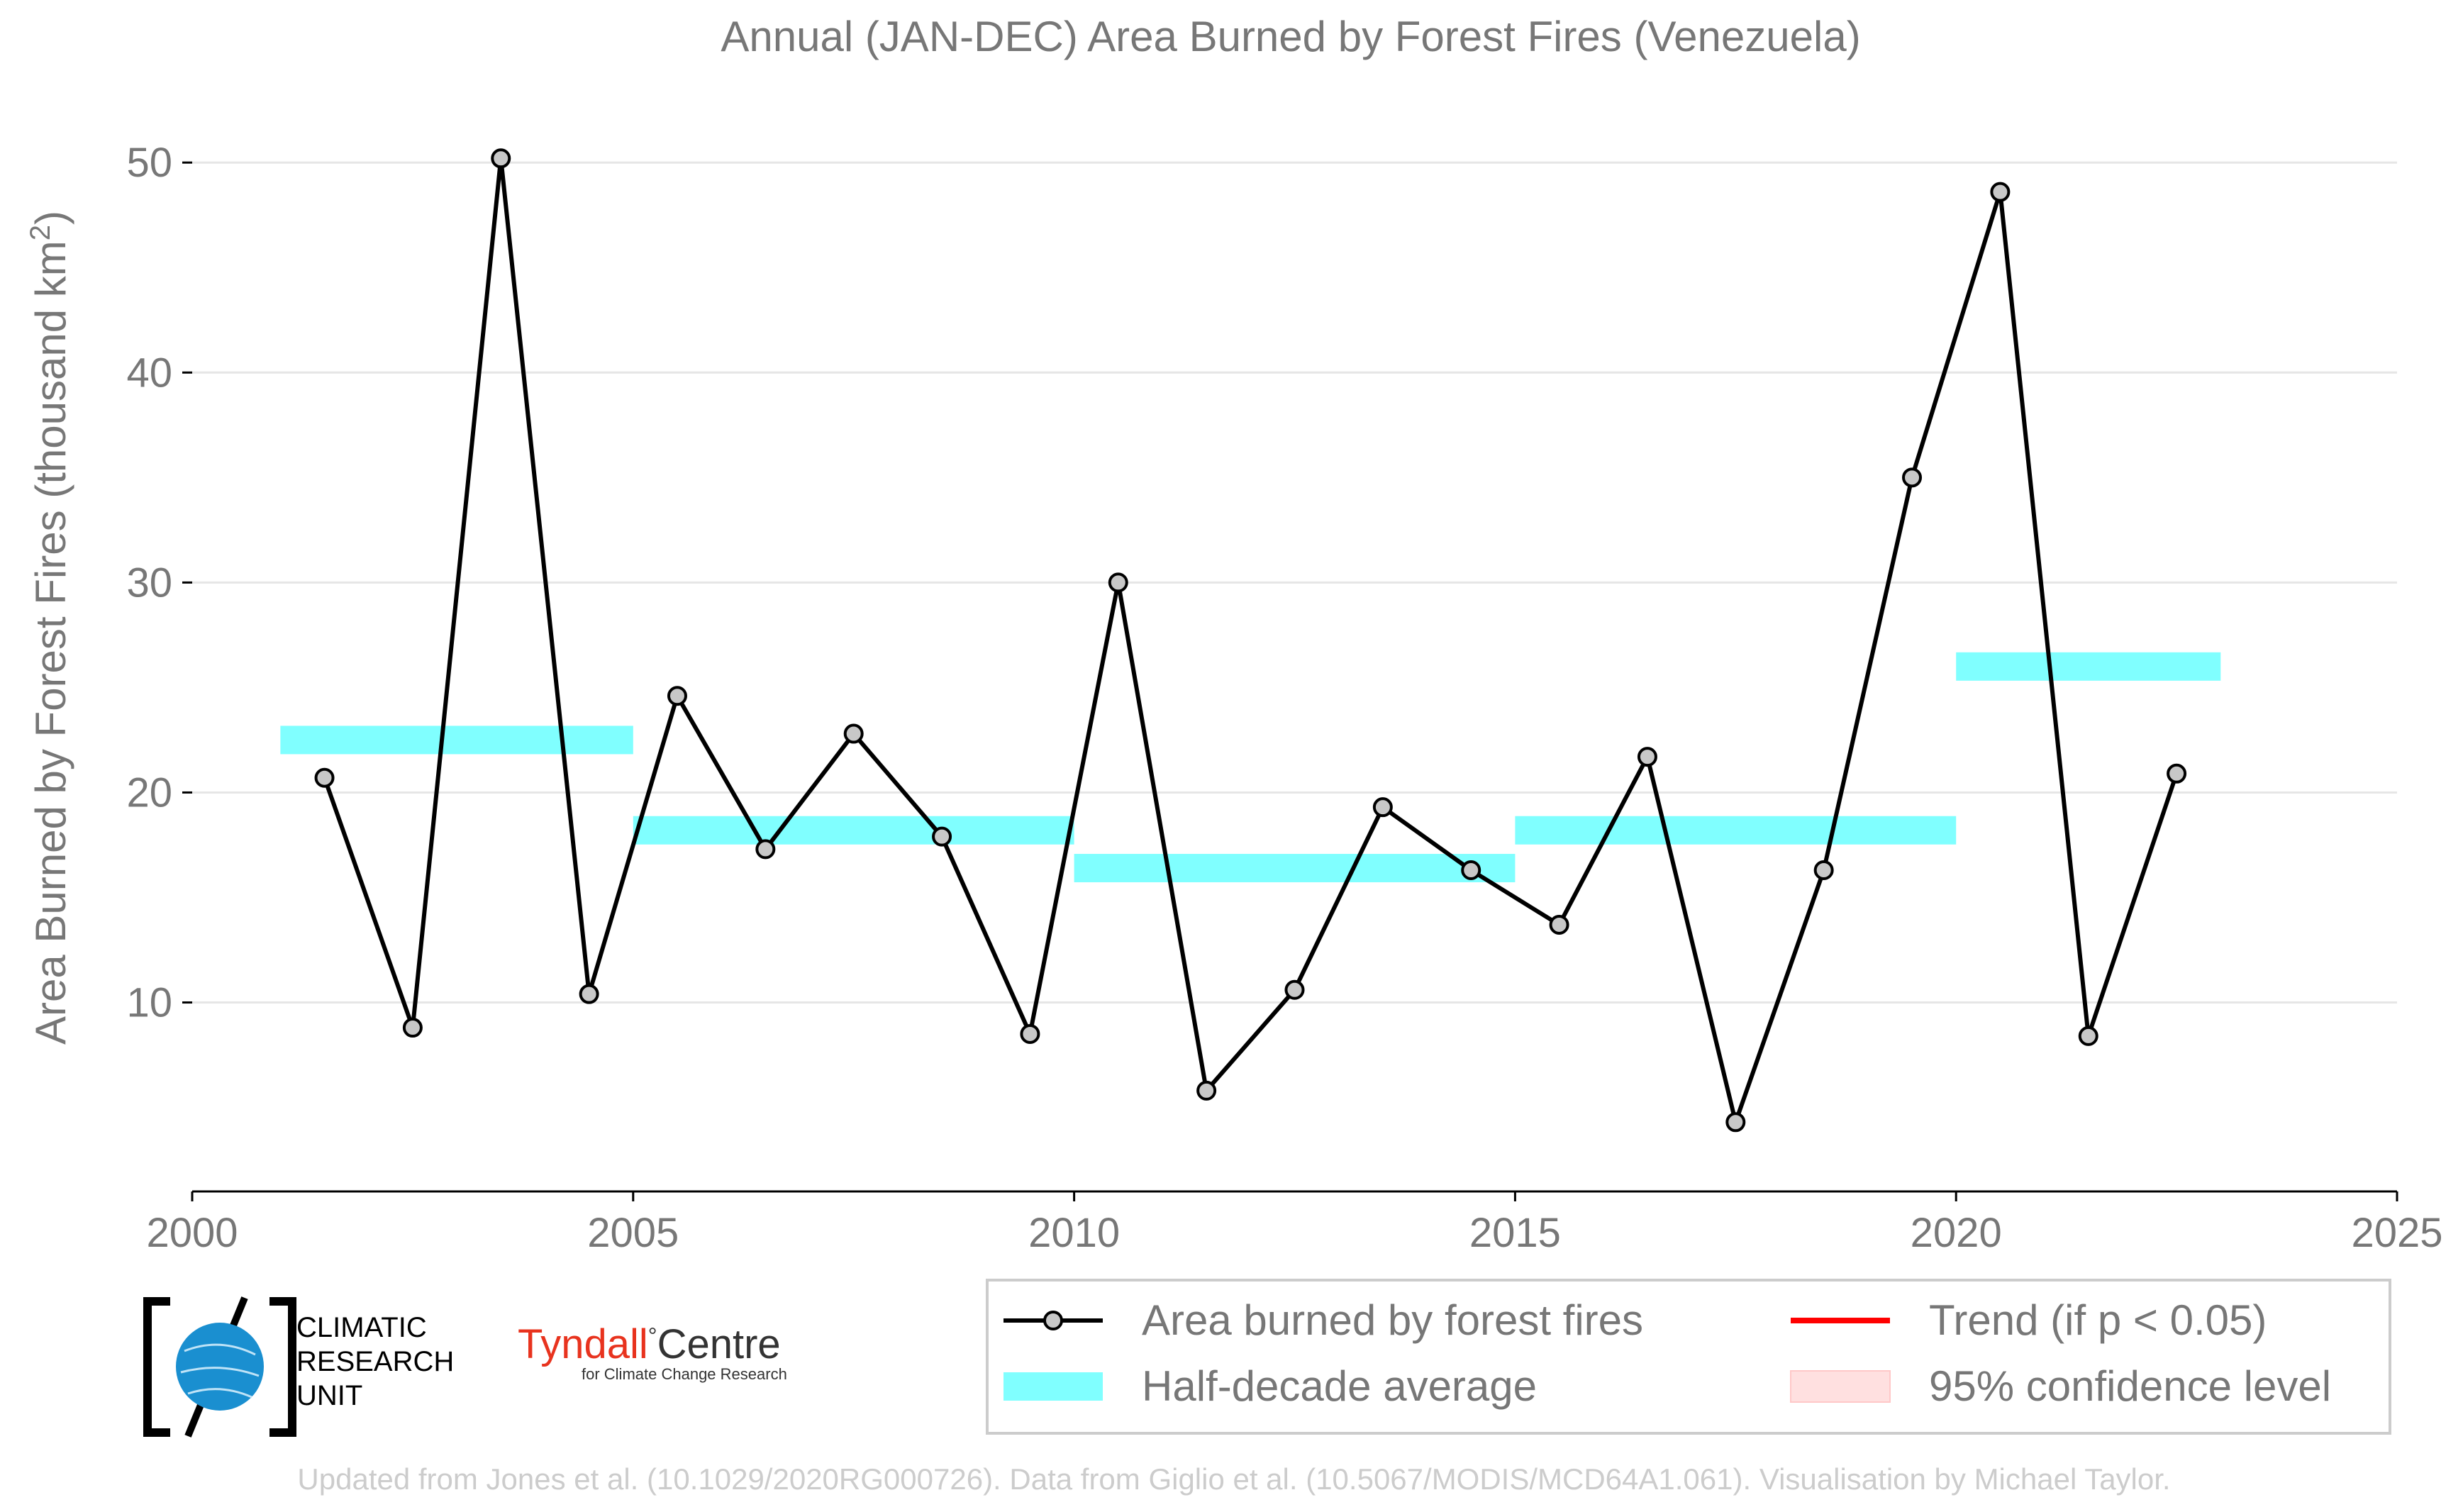 The height and width of the screenshot is (1512, 2463). I want to click on cru-line-2: RESEARCH, so click(375, 1361).